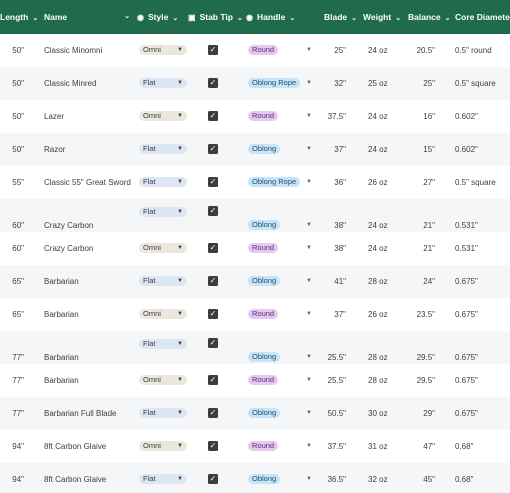  Describe the element at coordinates (429, 17) in the screenshot. I see `column-header-balance: Balance ⌄` at that location.